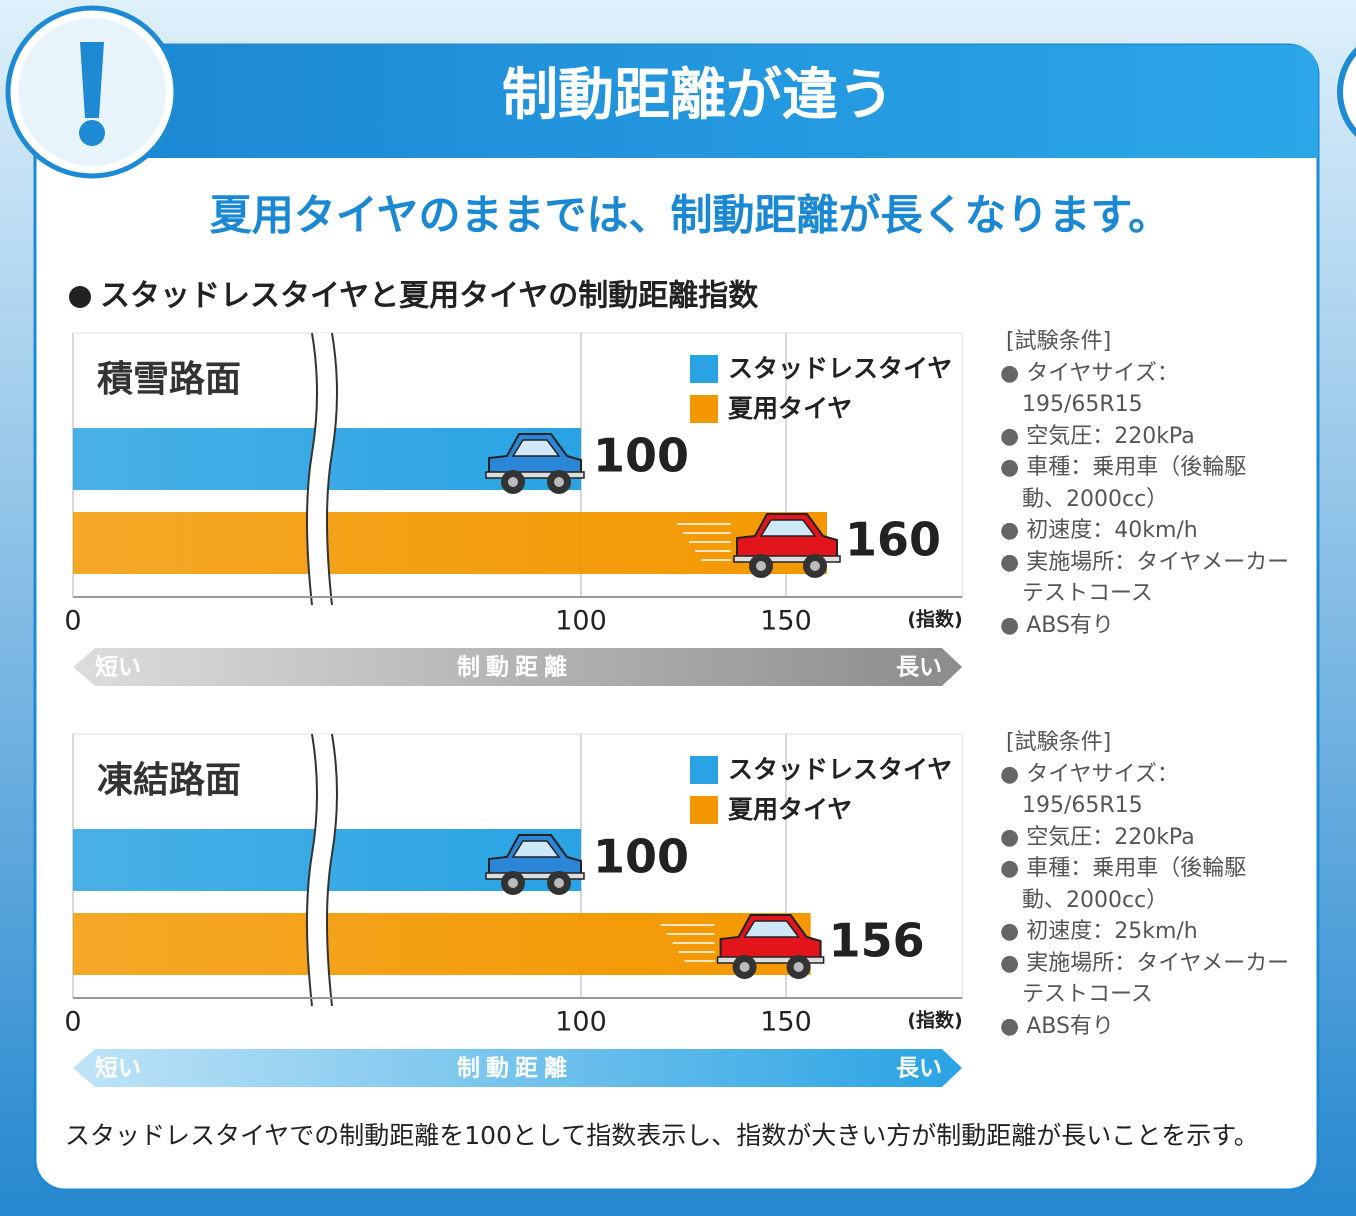  I want to click on header-band, so click(676, 101).